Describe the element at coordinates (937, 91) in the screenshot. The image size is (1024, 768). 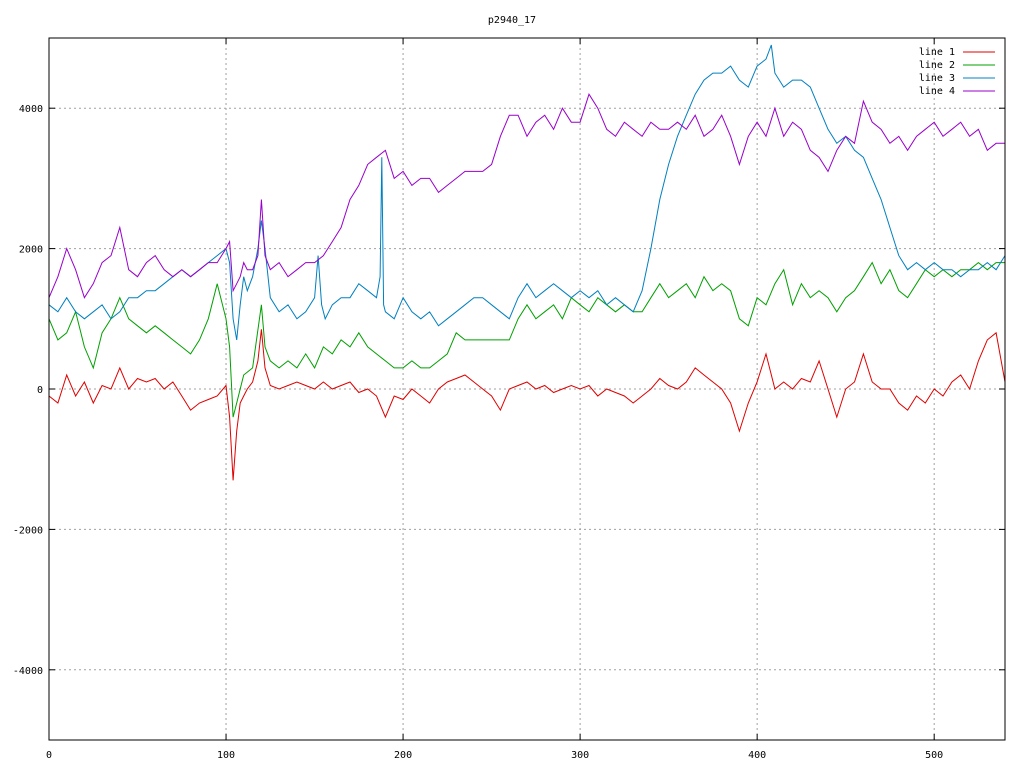
I see `legend-label-4: line 4` at that location.